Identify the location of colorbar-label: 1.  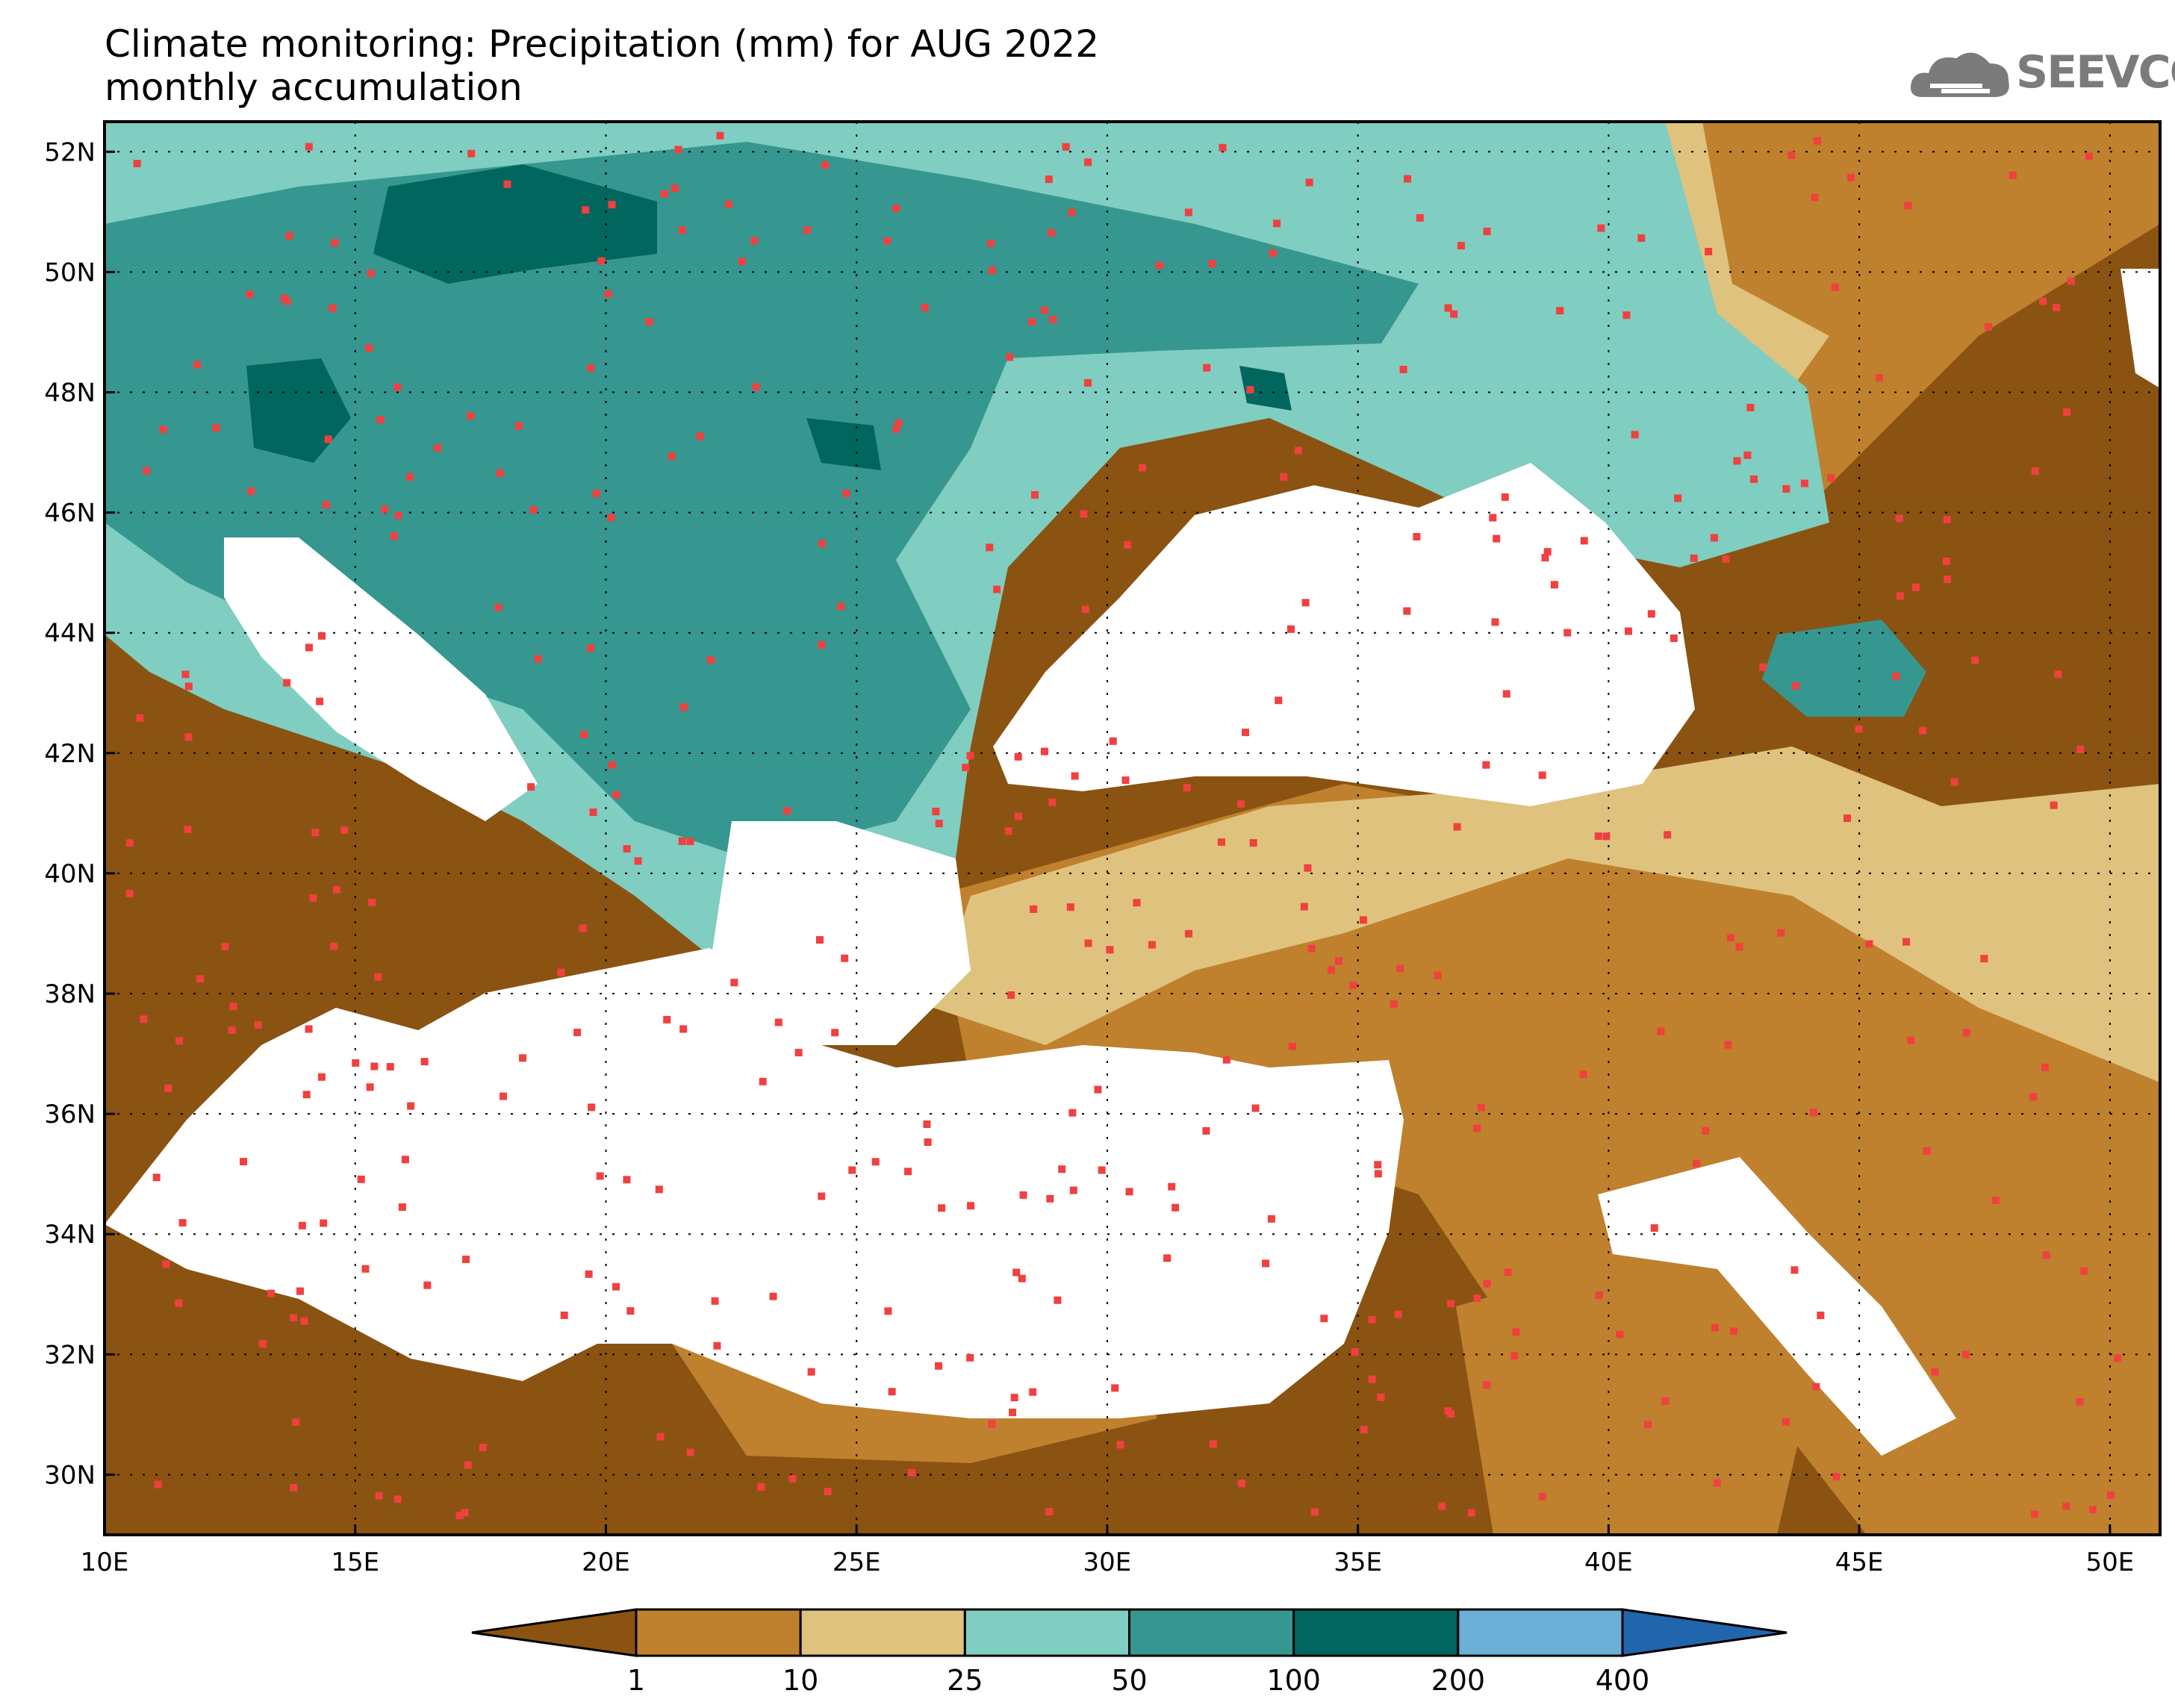
(636, 1680).